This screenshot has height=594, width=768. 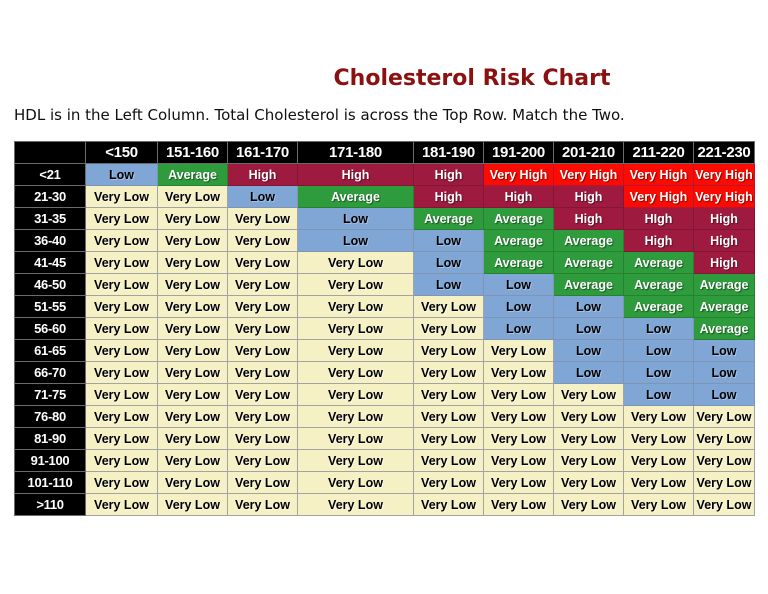 I want to click on row-header: 51-55, so click(x=50, y=306).